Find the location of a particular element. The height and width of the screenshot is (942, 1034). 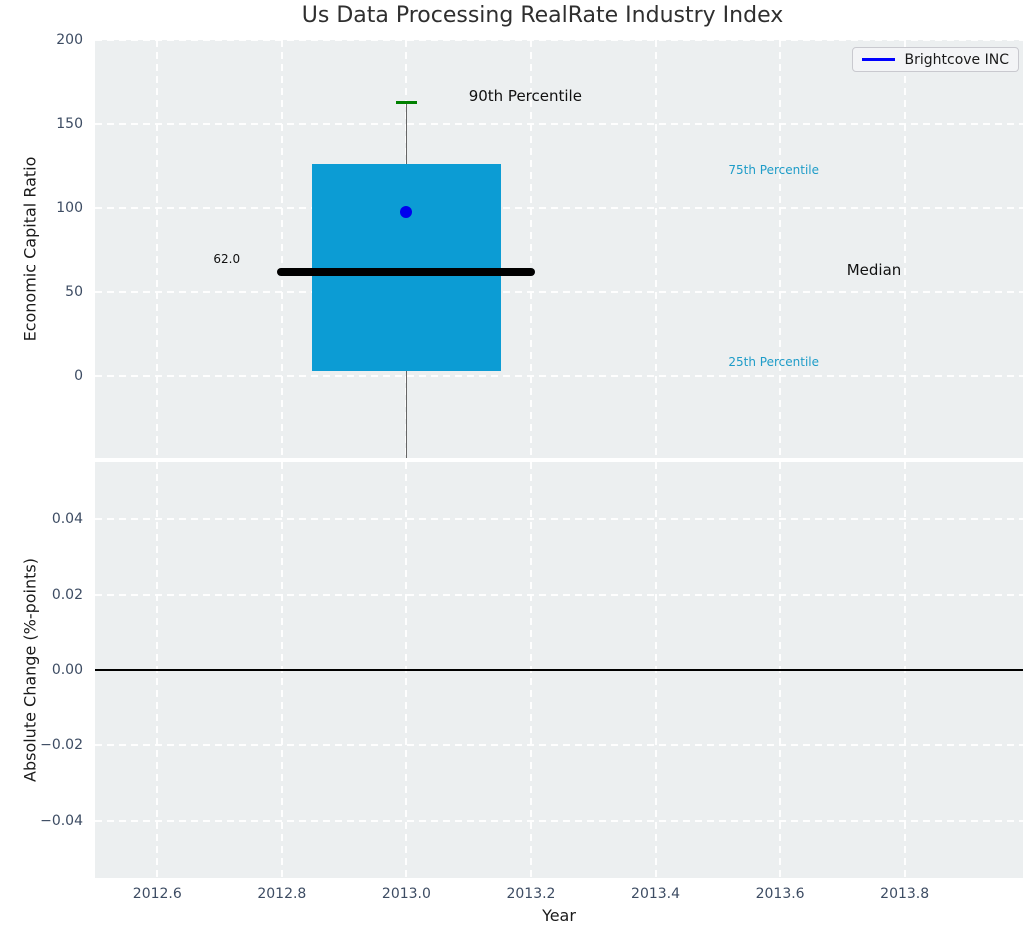

annotation-62-0: 62.0 is located at coordinates (227, 258).